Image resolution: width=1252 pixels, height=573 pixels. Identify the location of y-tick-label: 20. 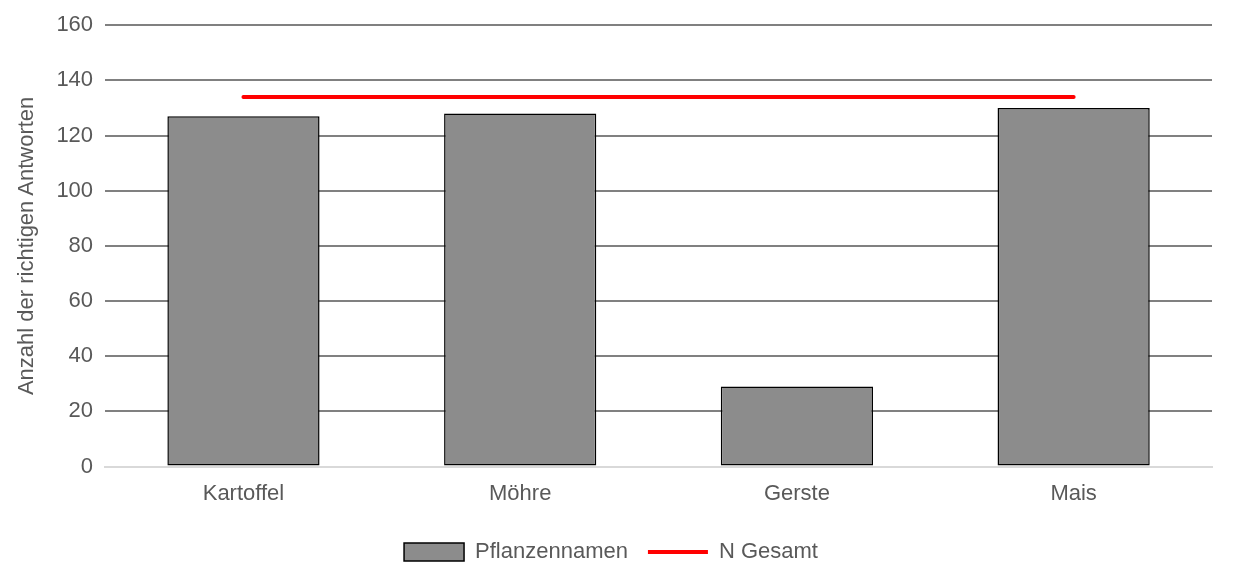
(81, 410).